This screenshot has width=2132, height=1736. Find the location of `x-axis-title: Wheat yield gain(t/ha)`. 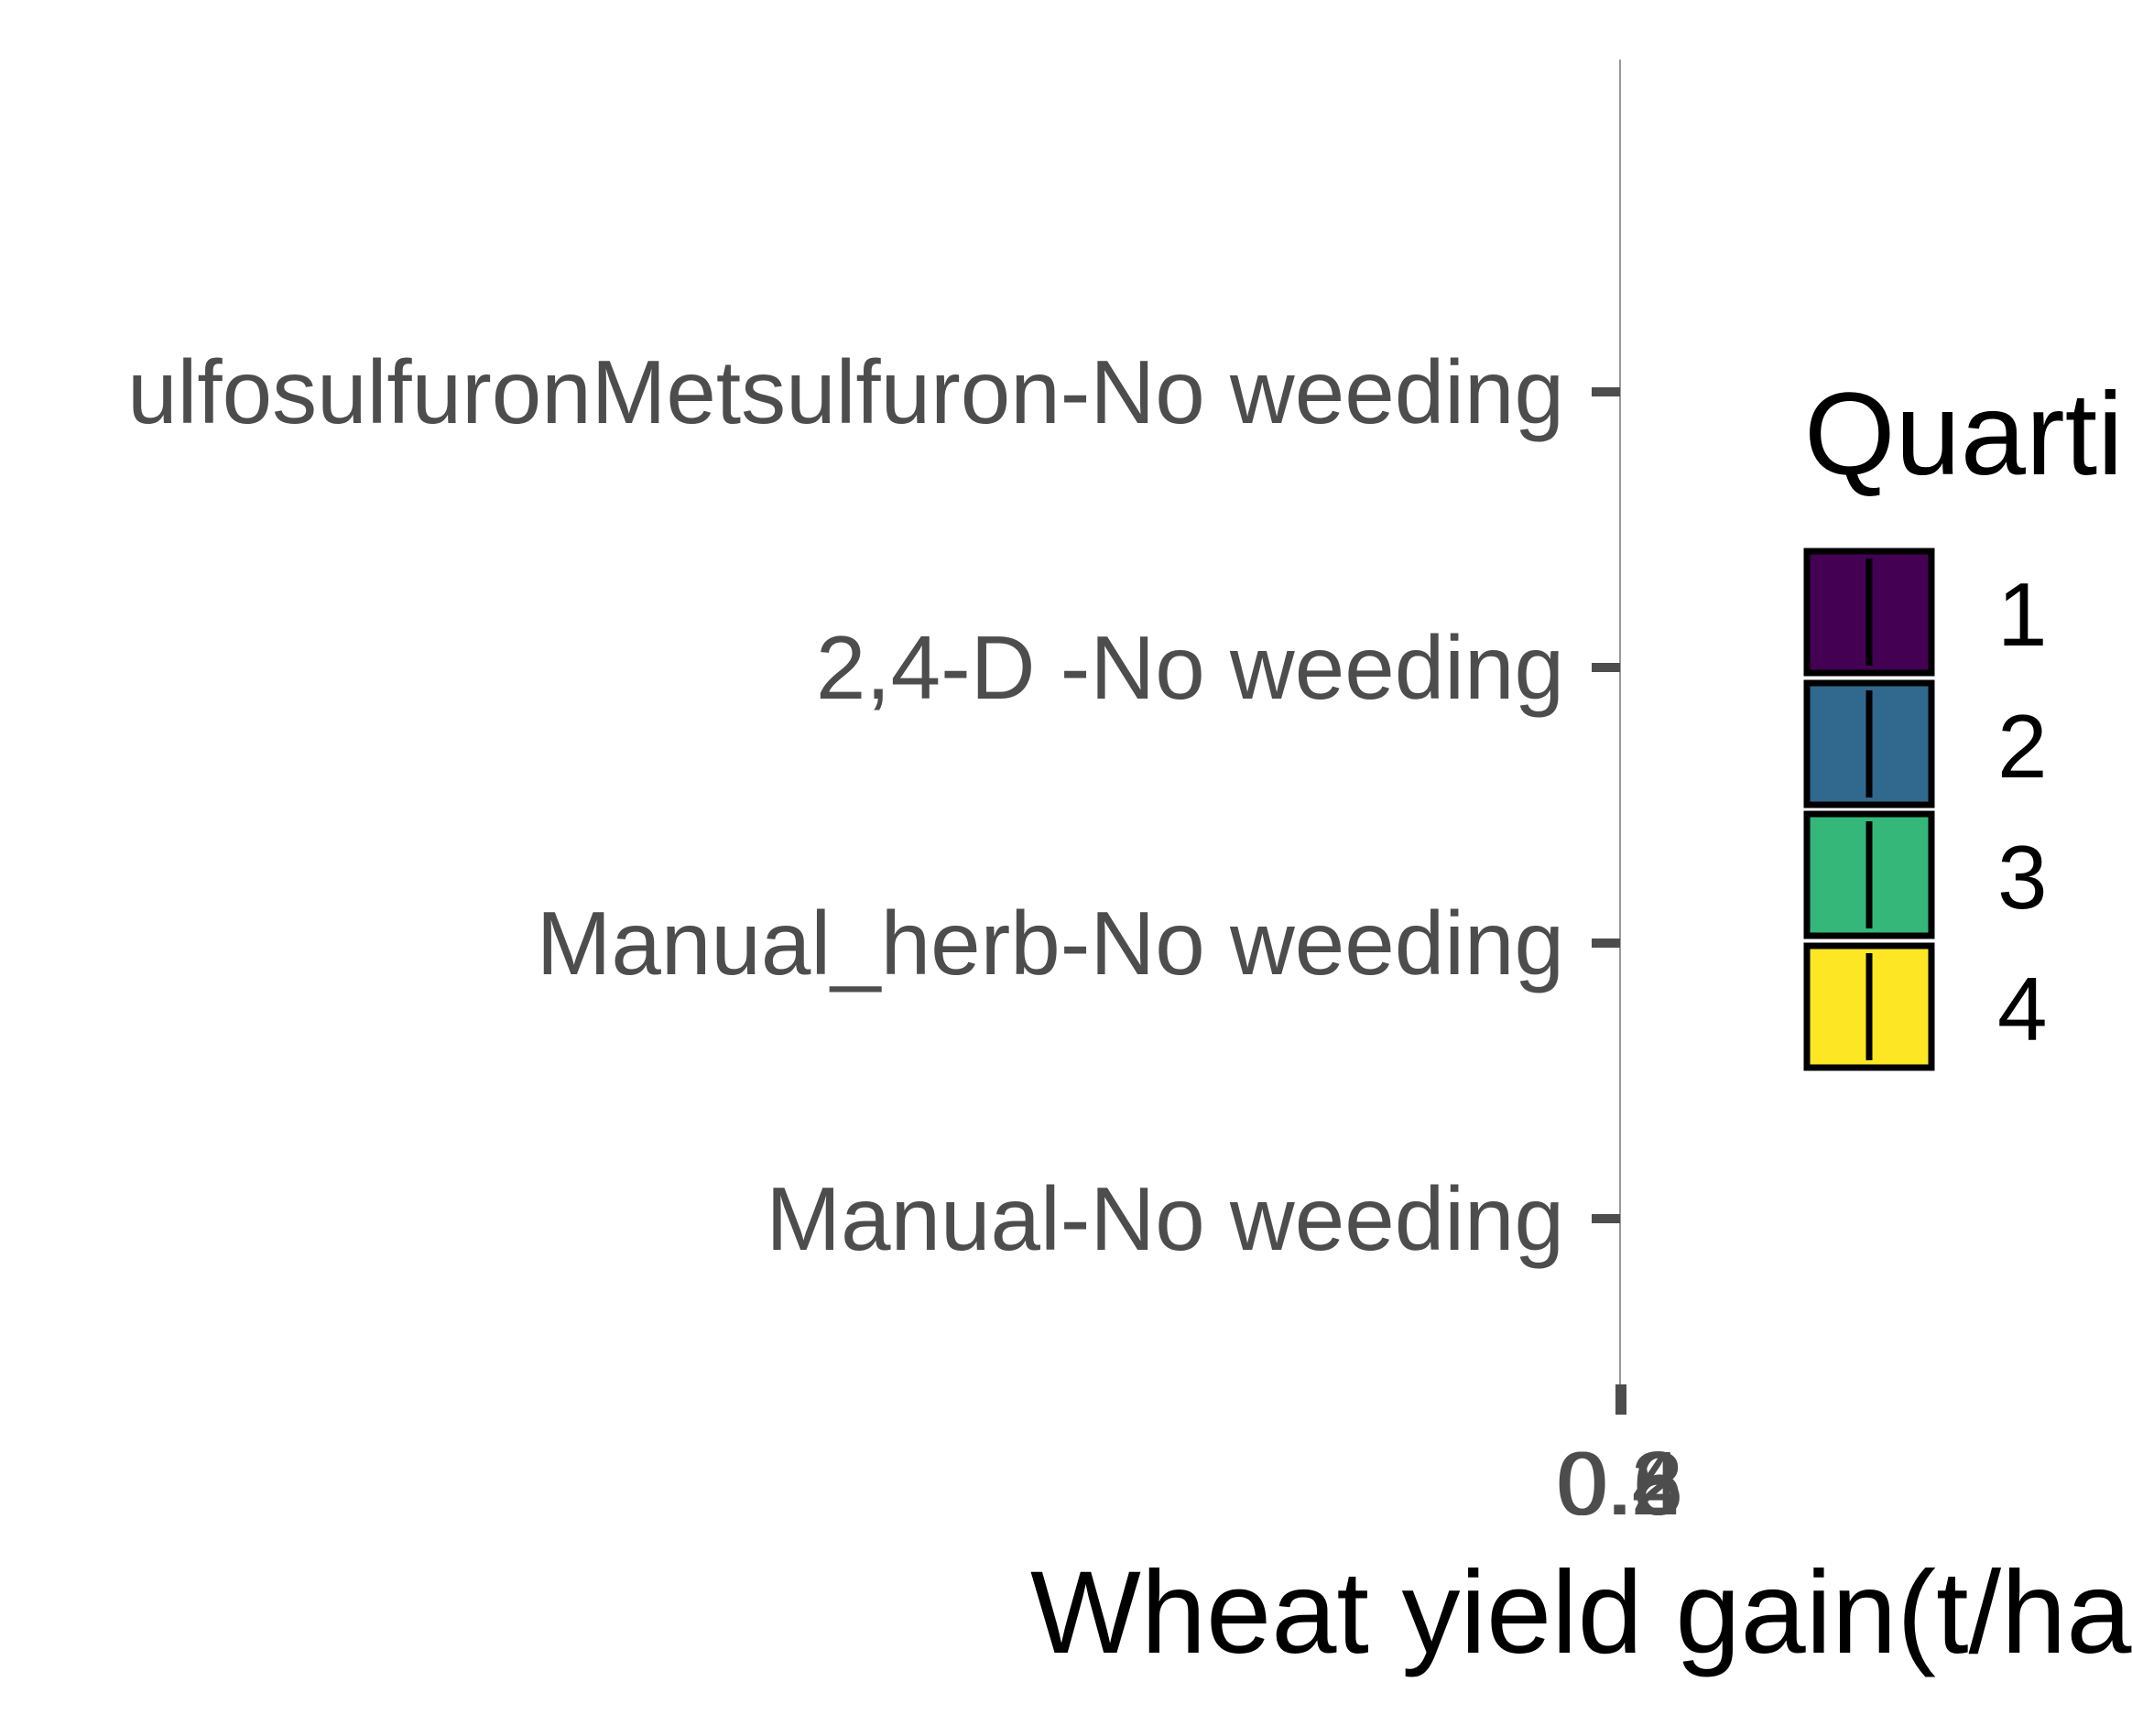

x-axis-title: Wheat yield gain(t/ha) is located at coordinates (1581, 1613).